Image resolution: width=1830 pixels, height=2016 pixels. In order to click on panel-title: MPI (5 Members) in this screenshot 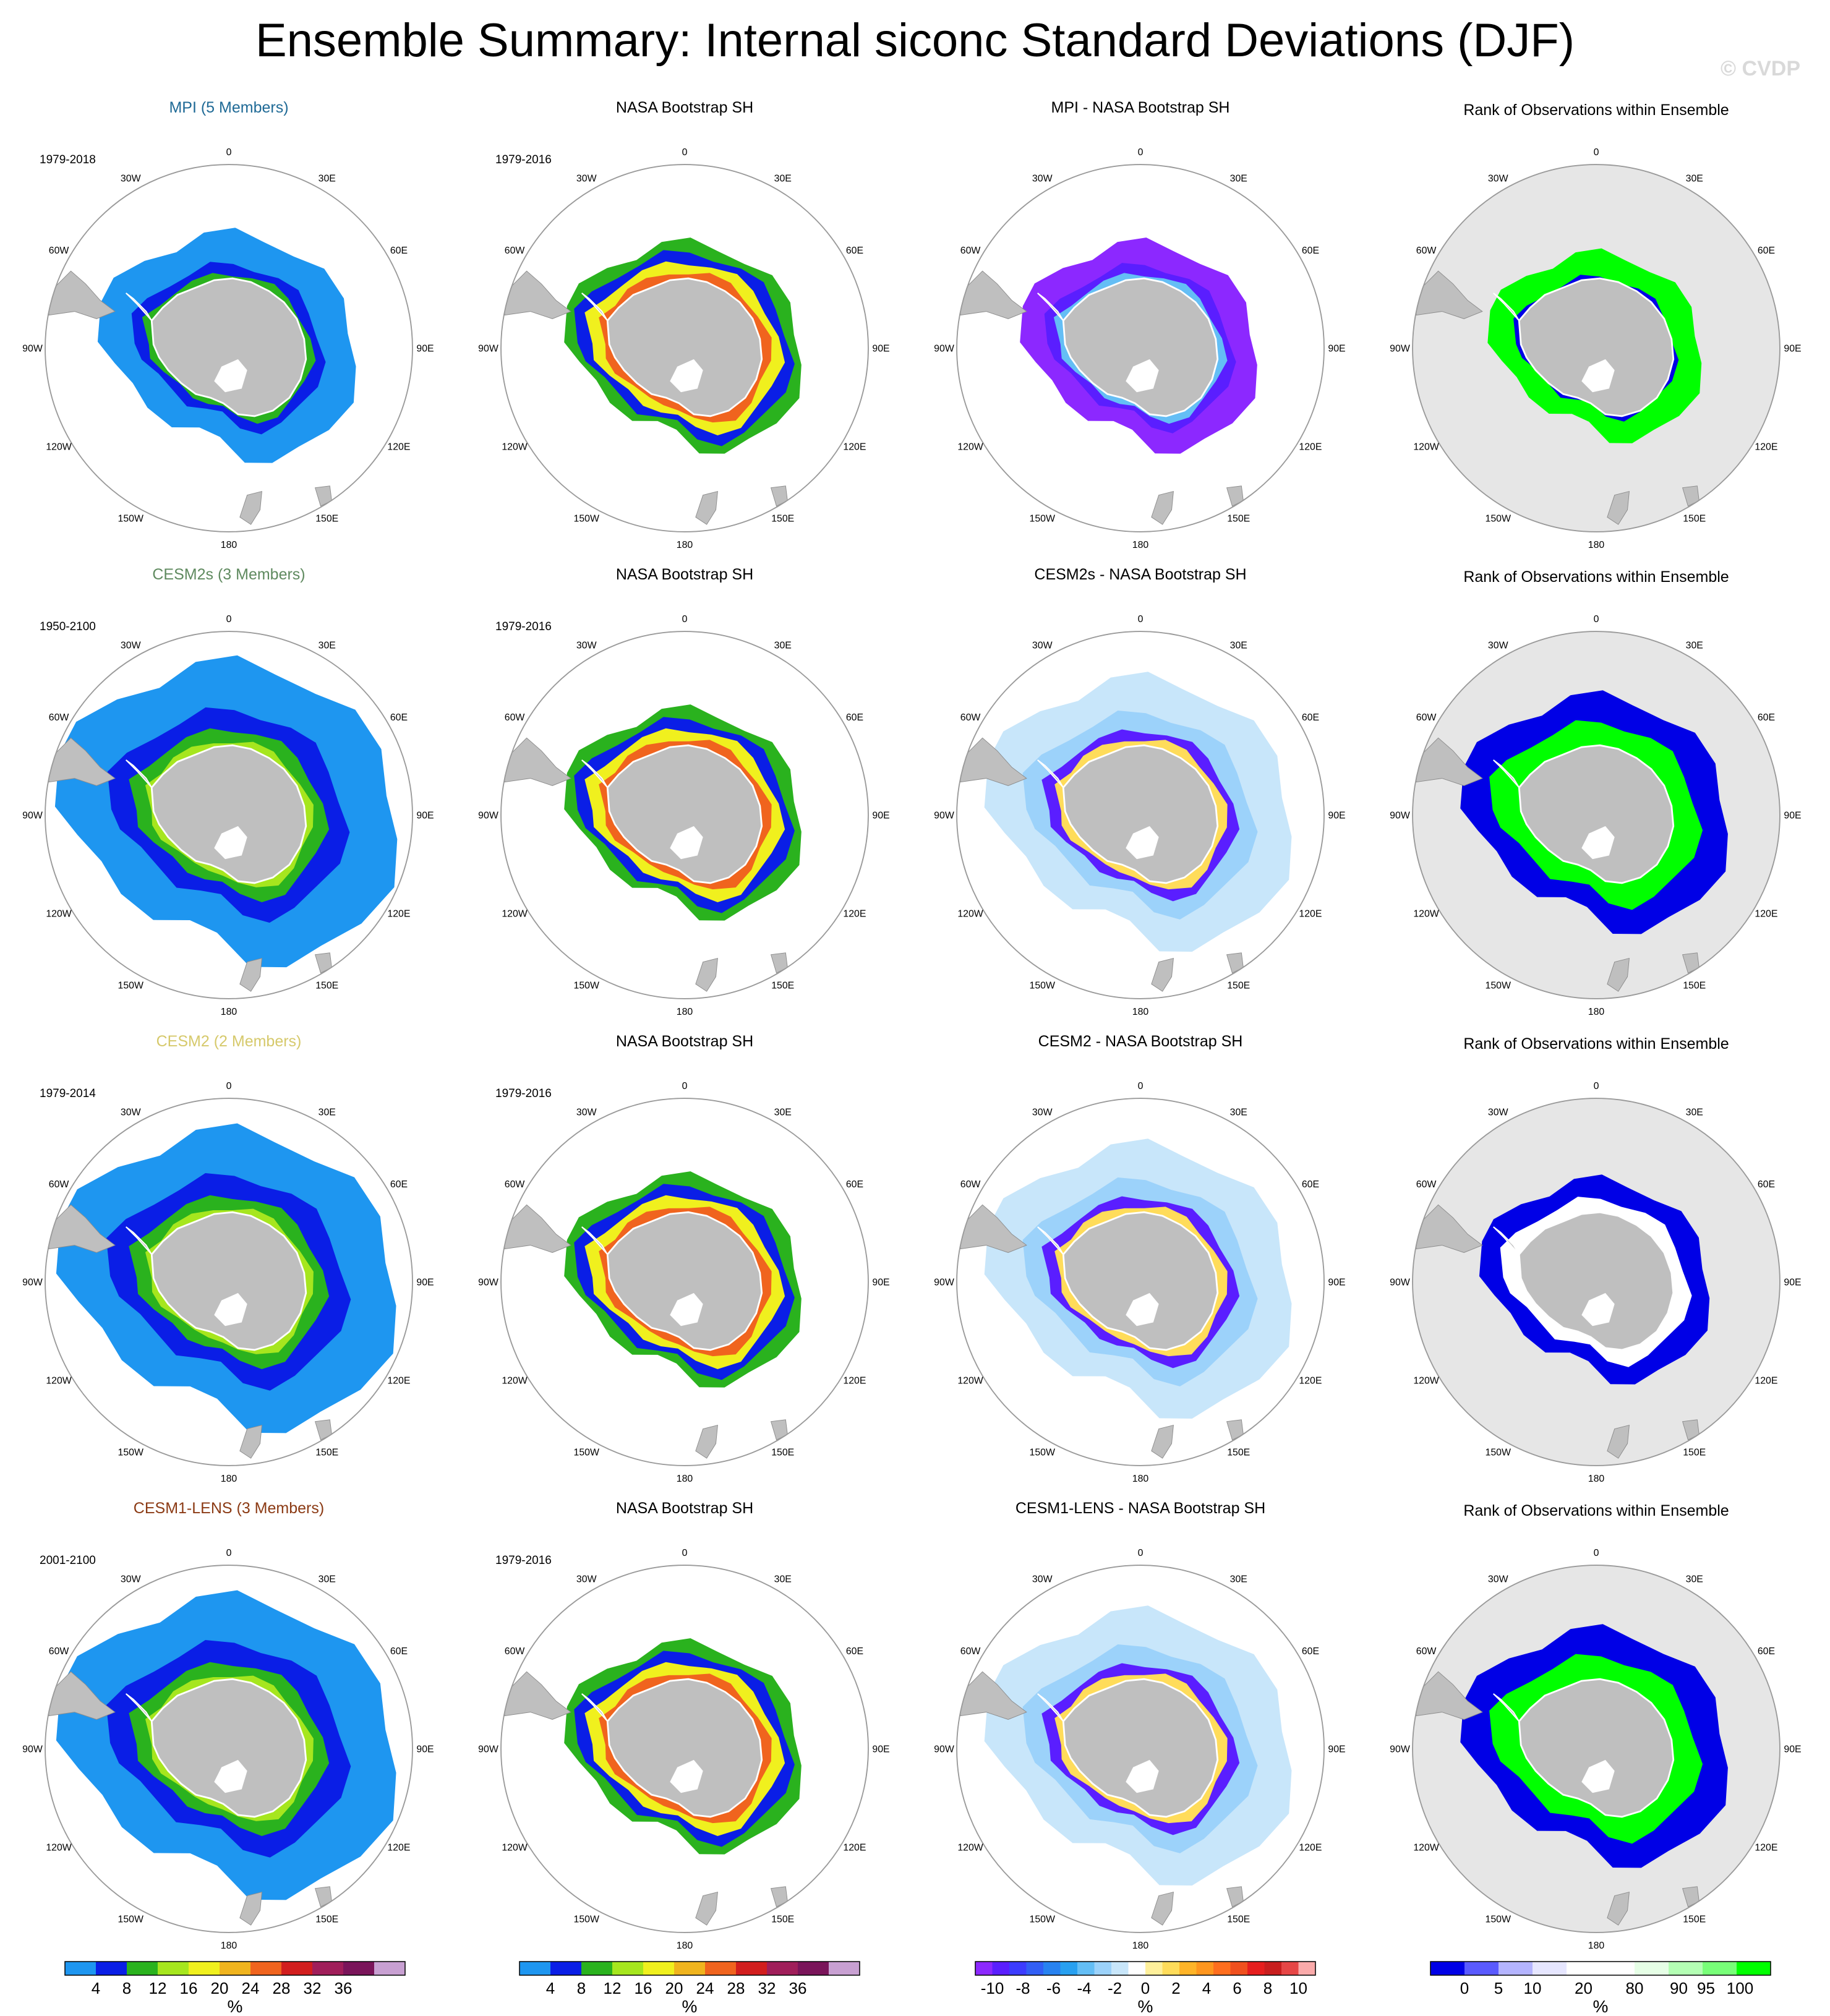, I will do `click(229, 107)`.